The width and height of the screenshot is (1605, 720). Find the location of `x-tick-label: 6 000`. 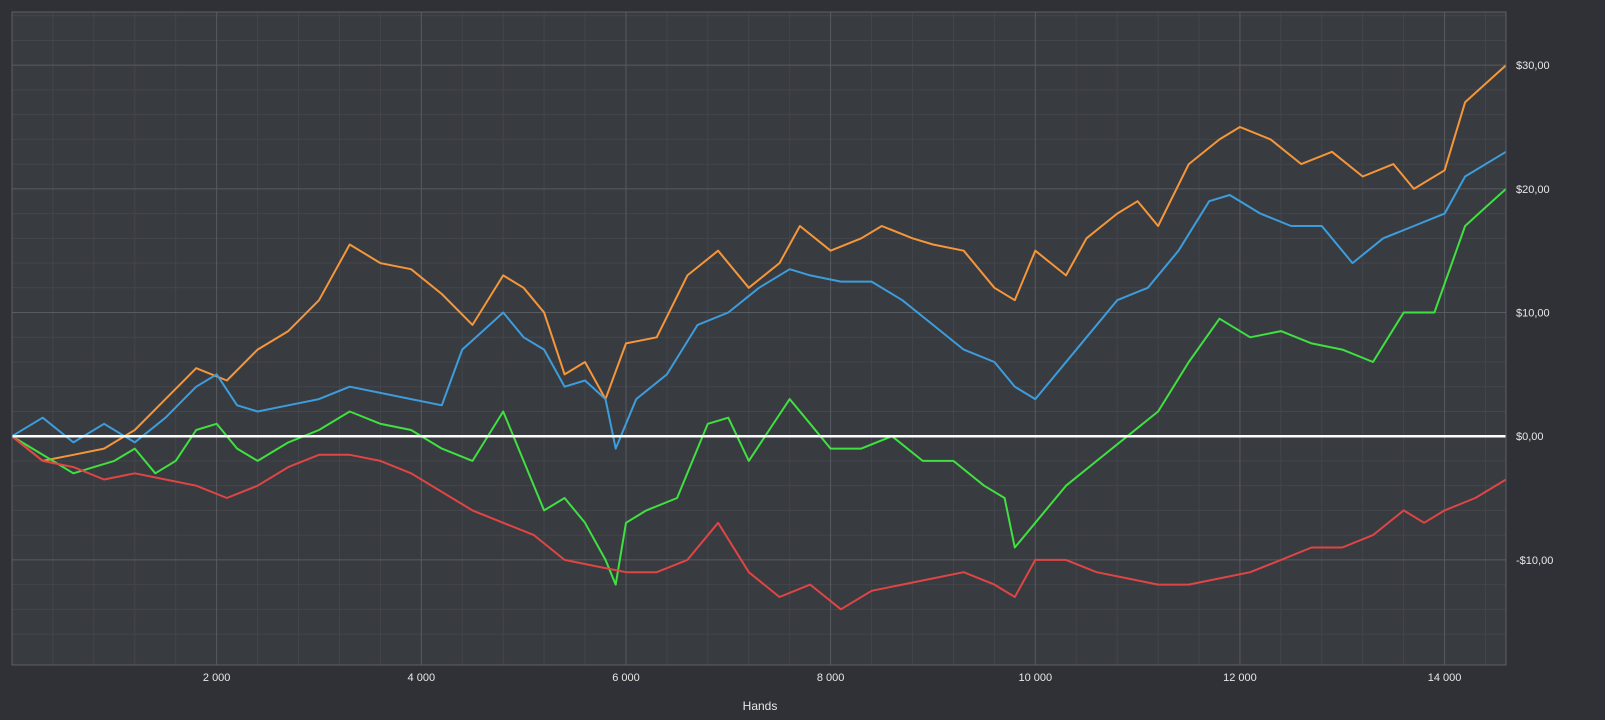

x-tick-label: 6 000 is located at coordinates (626, 678).